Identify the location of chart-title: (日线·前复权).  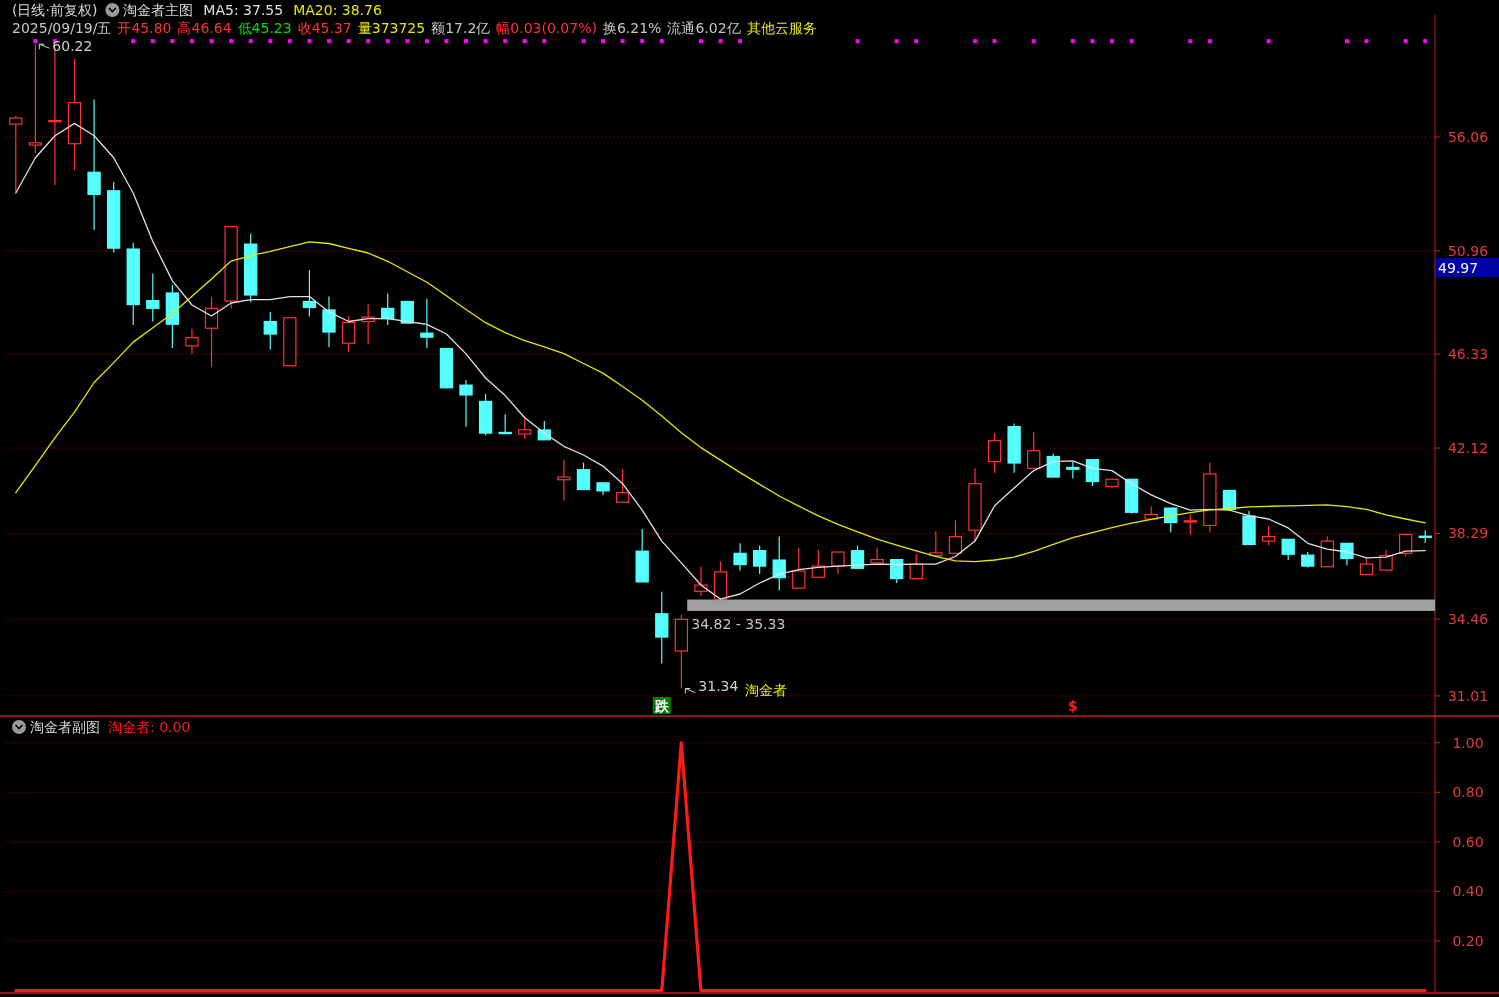
(55, 10).